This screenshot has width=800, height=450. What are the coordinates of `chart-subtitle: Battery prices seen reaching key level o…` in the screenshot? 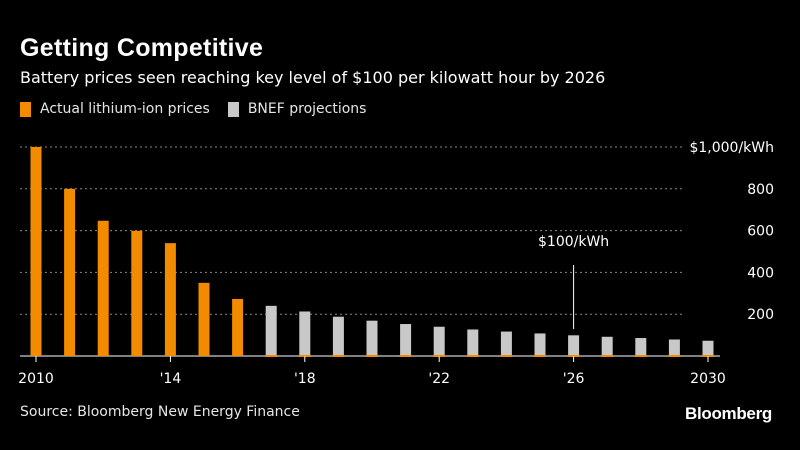 It's located at (313, 77).